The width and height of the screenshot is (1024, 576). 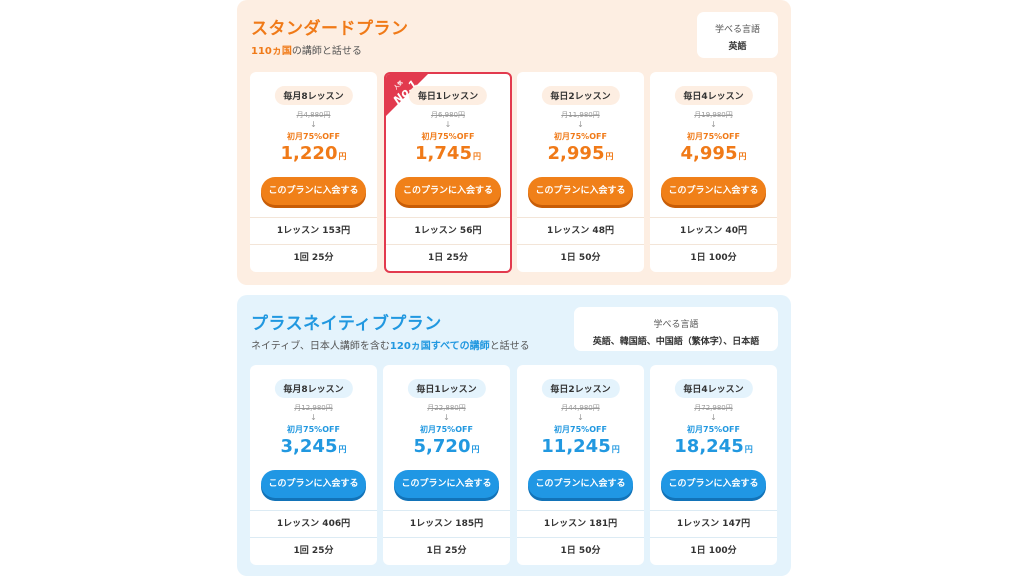 I want to click on standard-subtitle-rest: の講師と話せる, so click(x=326, y=51).